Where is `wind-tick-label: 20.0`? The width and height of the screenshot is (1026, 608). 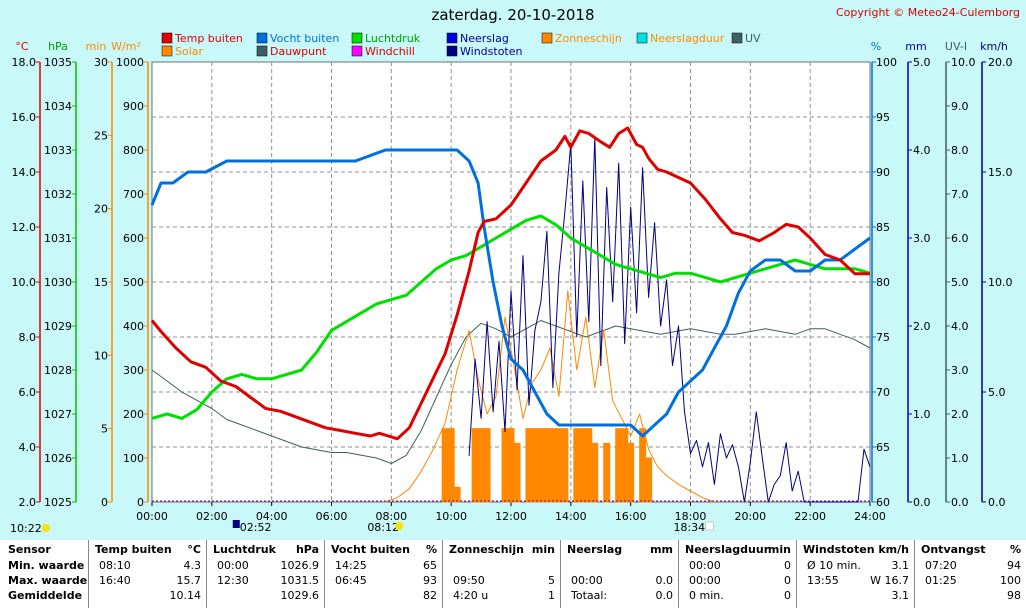
wind-tick-label: 20.0 is located at coordinates (1000, 62).